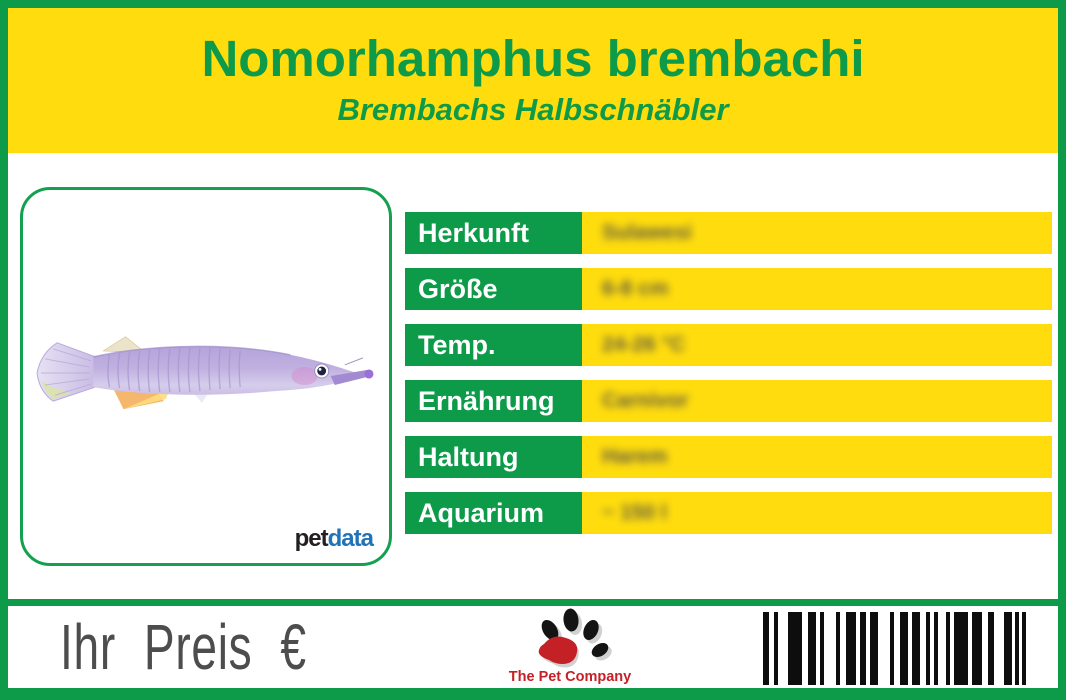 Image resolution: width=1066 pixels, height=700 pixels. I want to click on row-value: ~ 150 l, so click(817, 513).